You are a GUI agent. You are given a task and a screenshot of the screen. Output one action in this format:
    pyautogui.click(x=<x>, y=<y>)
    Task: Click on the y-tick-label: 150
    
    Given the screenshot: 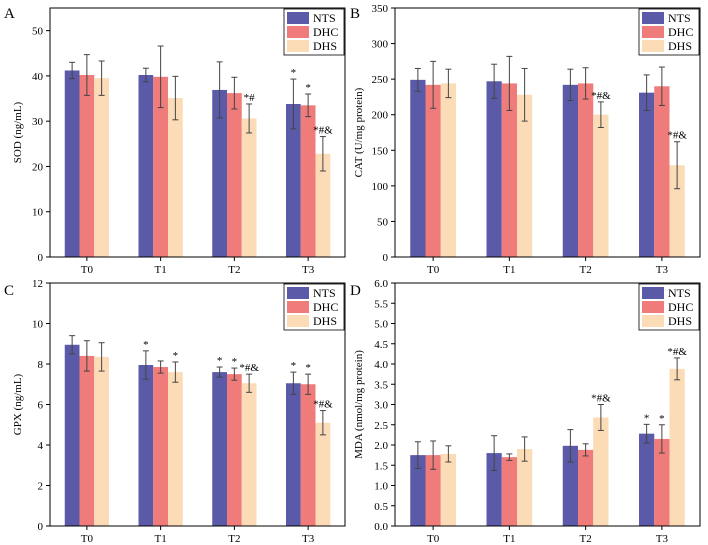 What is the action you would take?
    pyautogui.click(x=380, y=151)
    